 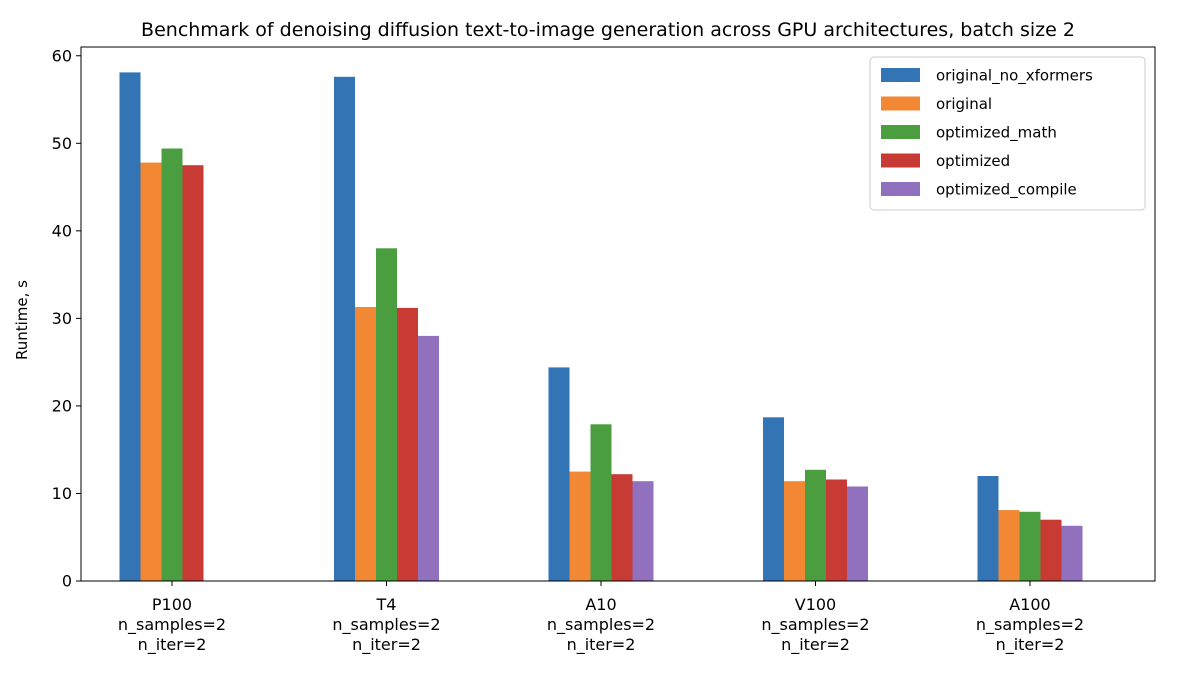 I want to click on x-tick-label: T4, so click(x=386, y=604).